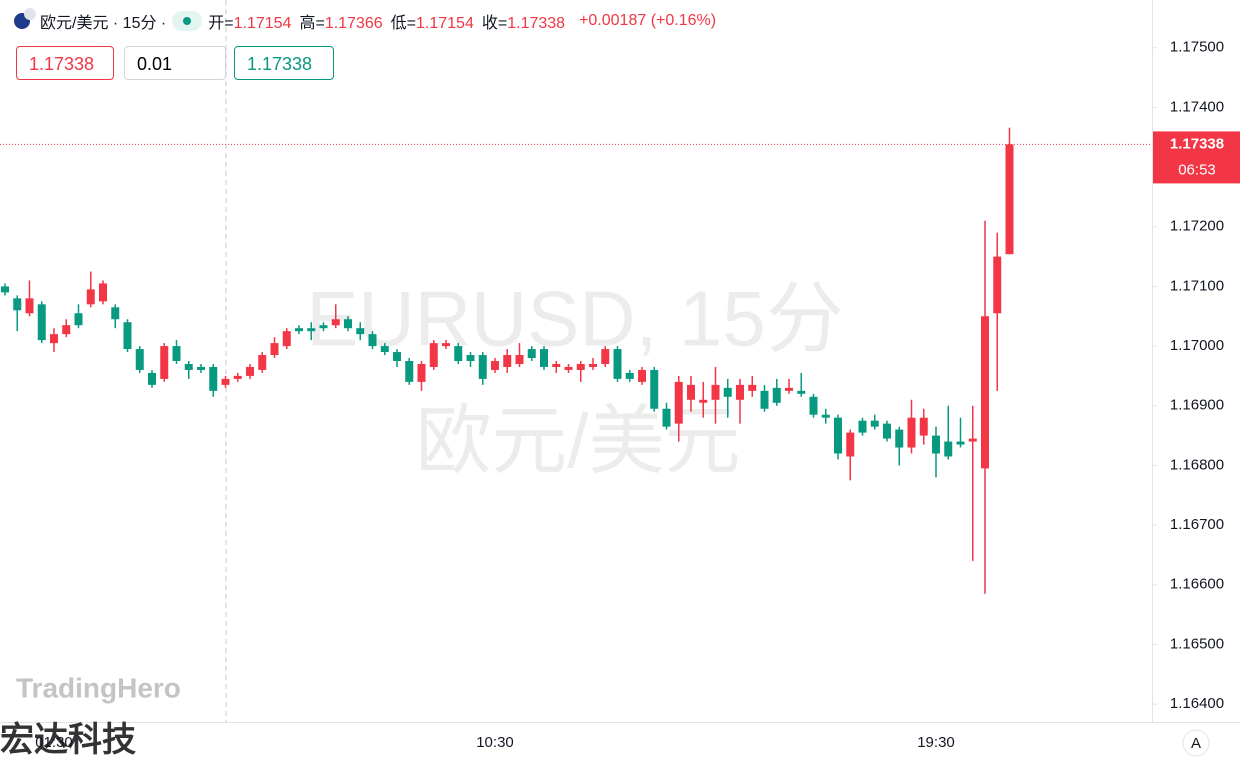 This screenshot has width=1240, height=760. I want to click on y-tick-label: 1.16500, so click(1197, 643).